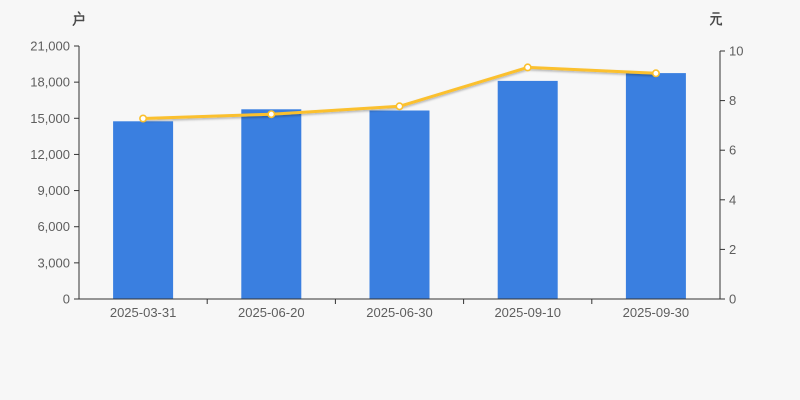 This screenshot has height=400, width=800. Describe the element at coordinates (732, 199) in the screenshot. I see `right-axis-tick-label: 4` at that location.